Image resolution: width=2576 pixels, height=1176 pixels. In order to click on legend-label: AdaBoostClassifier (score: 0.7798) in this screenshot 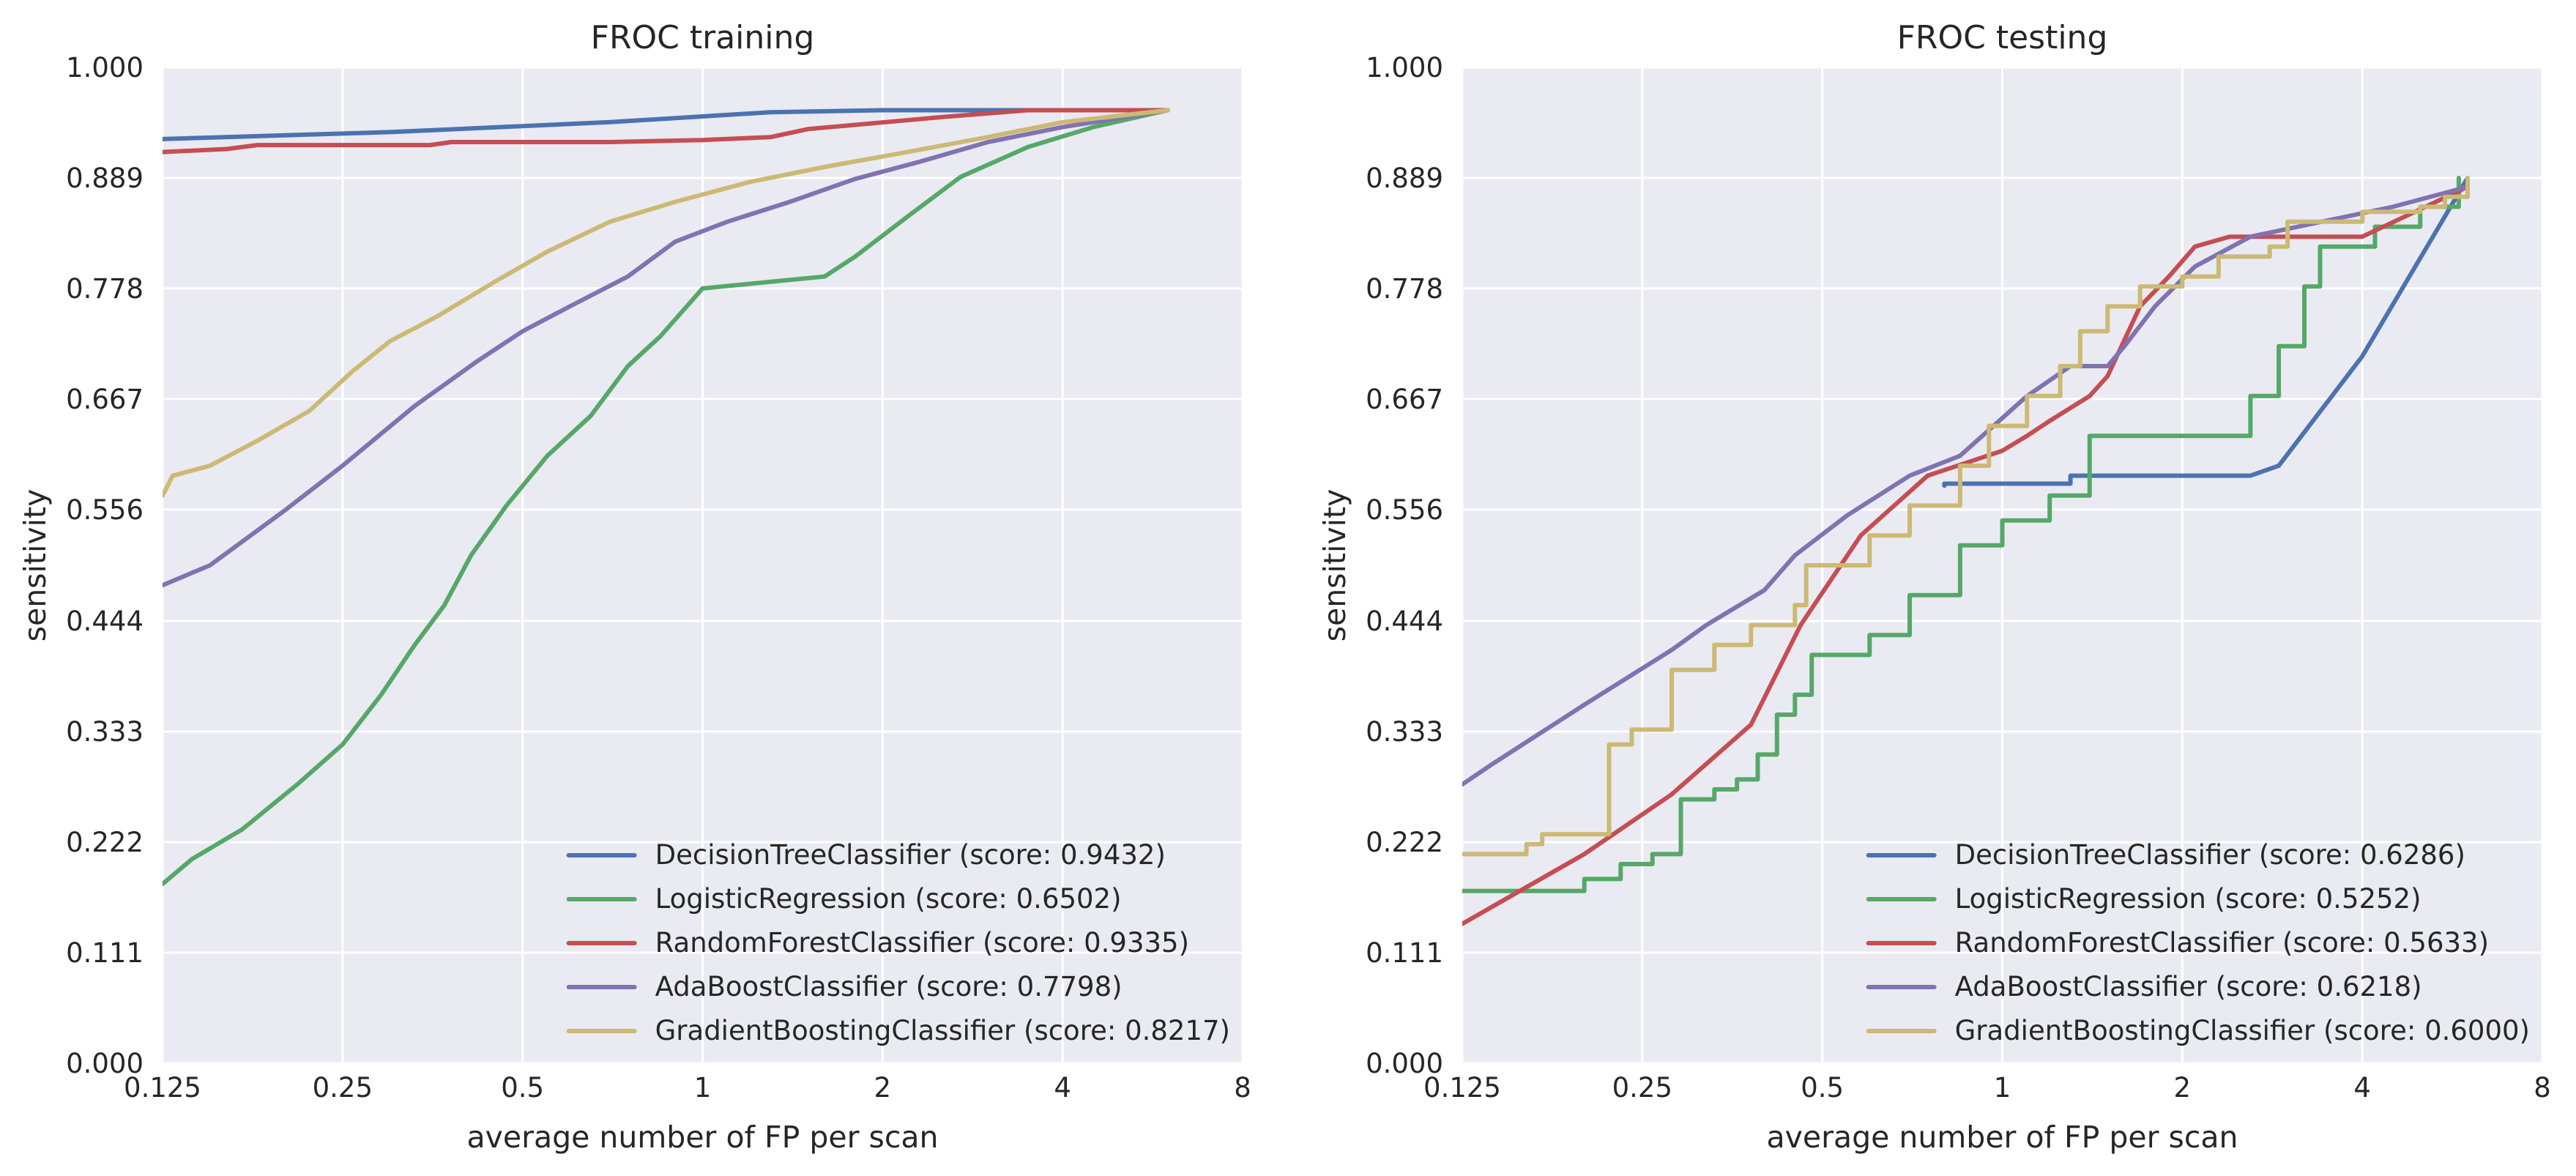, I will do `click(889, 986)`.